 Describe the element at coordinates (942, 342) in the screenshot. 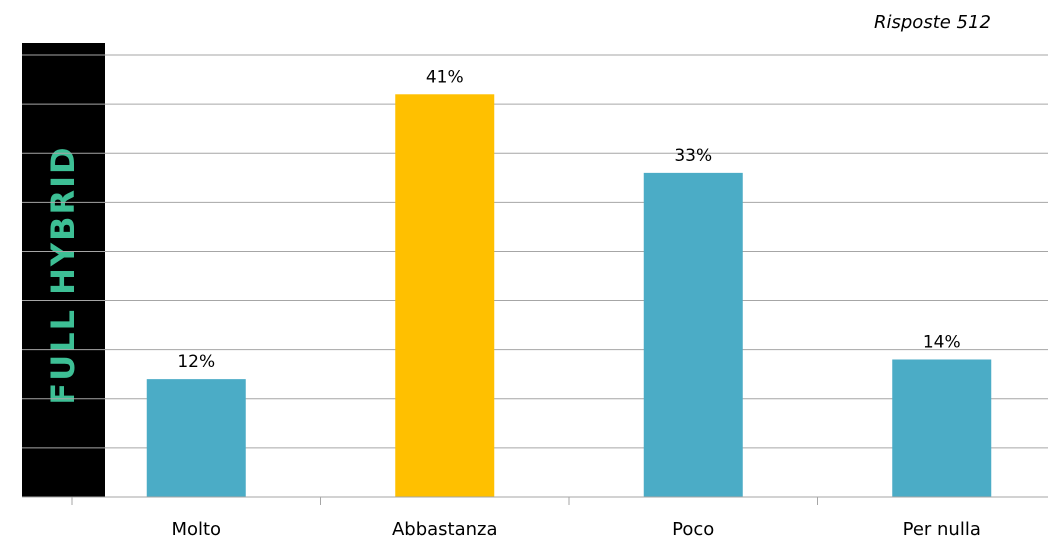

I see `data-label: 14%` at that location.